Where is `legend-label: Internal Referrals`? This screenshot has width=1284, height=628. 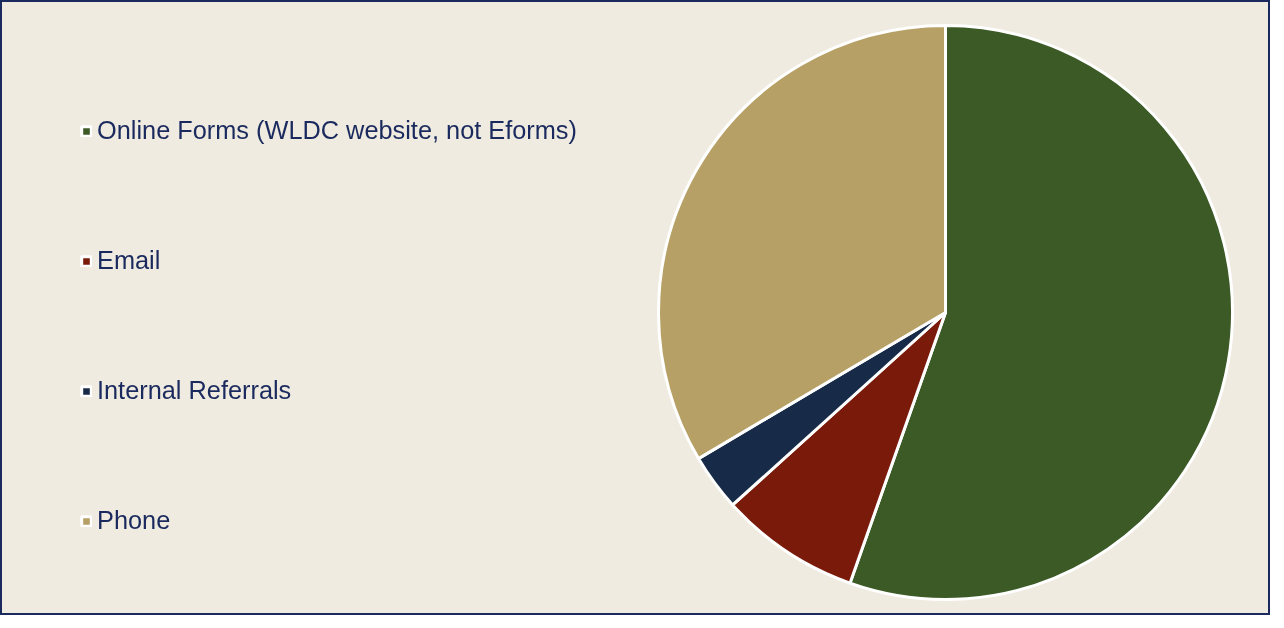 legend-label: Internal Referrals is located at coordinates (194, 390).